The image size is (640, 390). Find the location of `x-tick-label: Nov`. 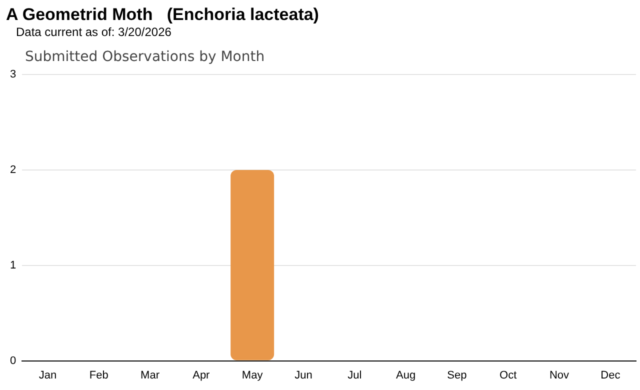

x-tick-label: Nov is located at coordinates (559, 375).